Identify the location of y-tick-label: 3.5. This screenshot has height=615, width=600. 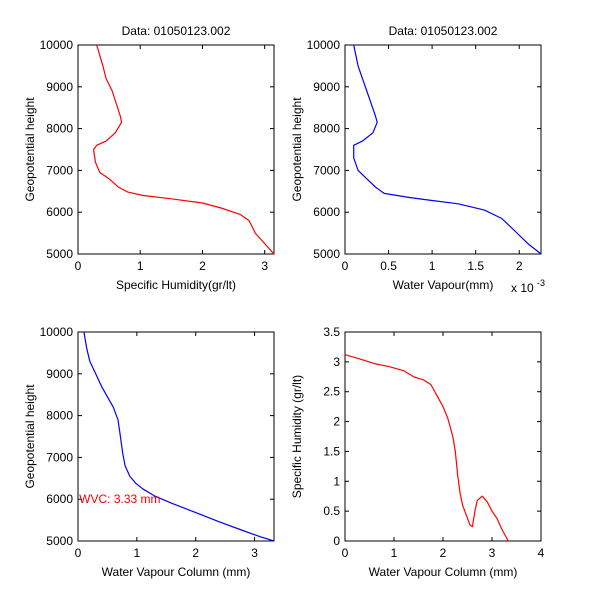
(331, 332).